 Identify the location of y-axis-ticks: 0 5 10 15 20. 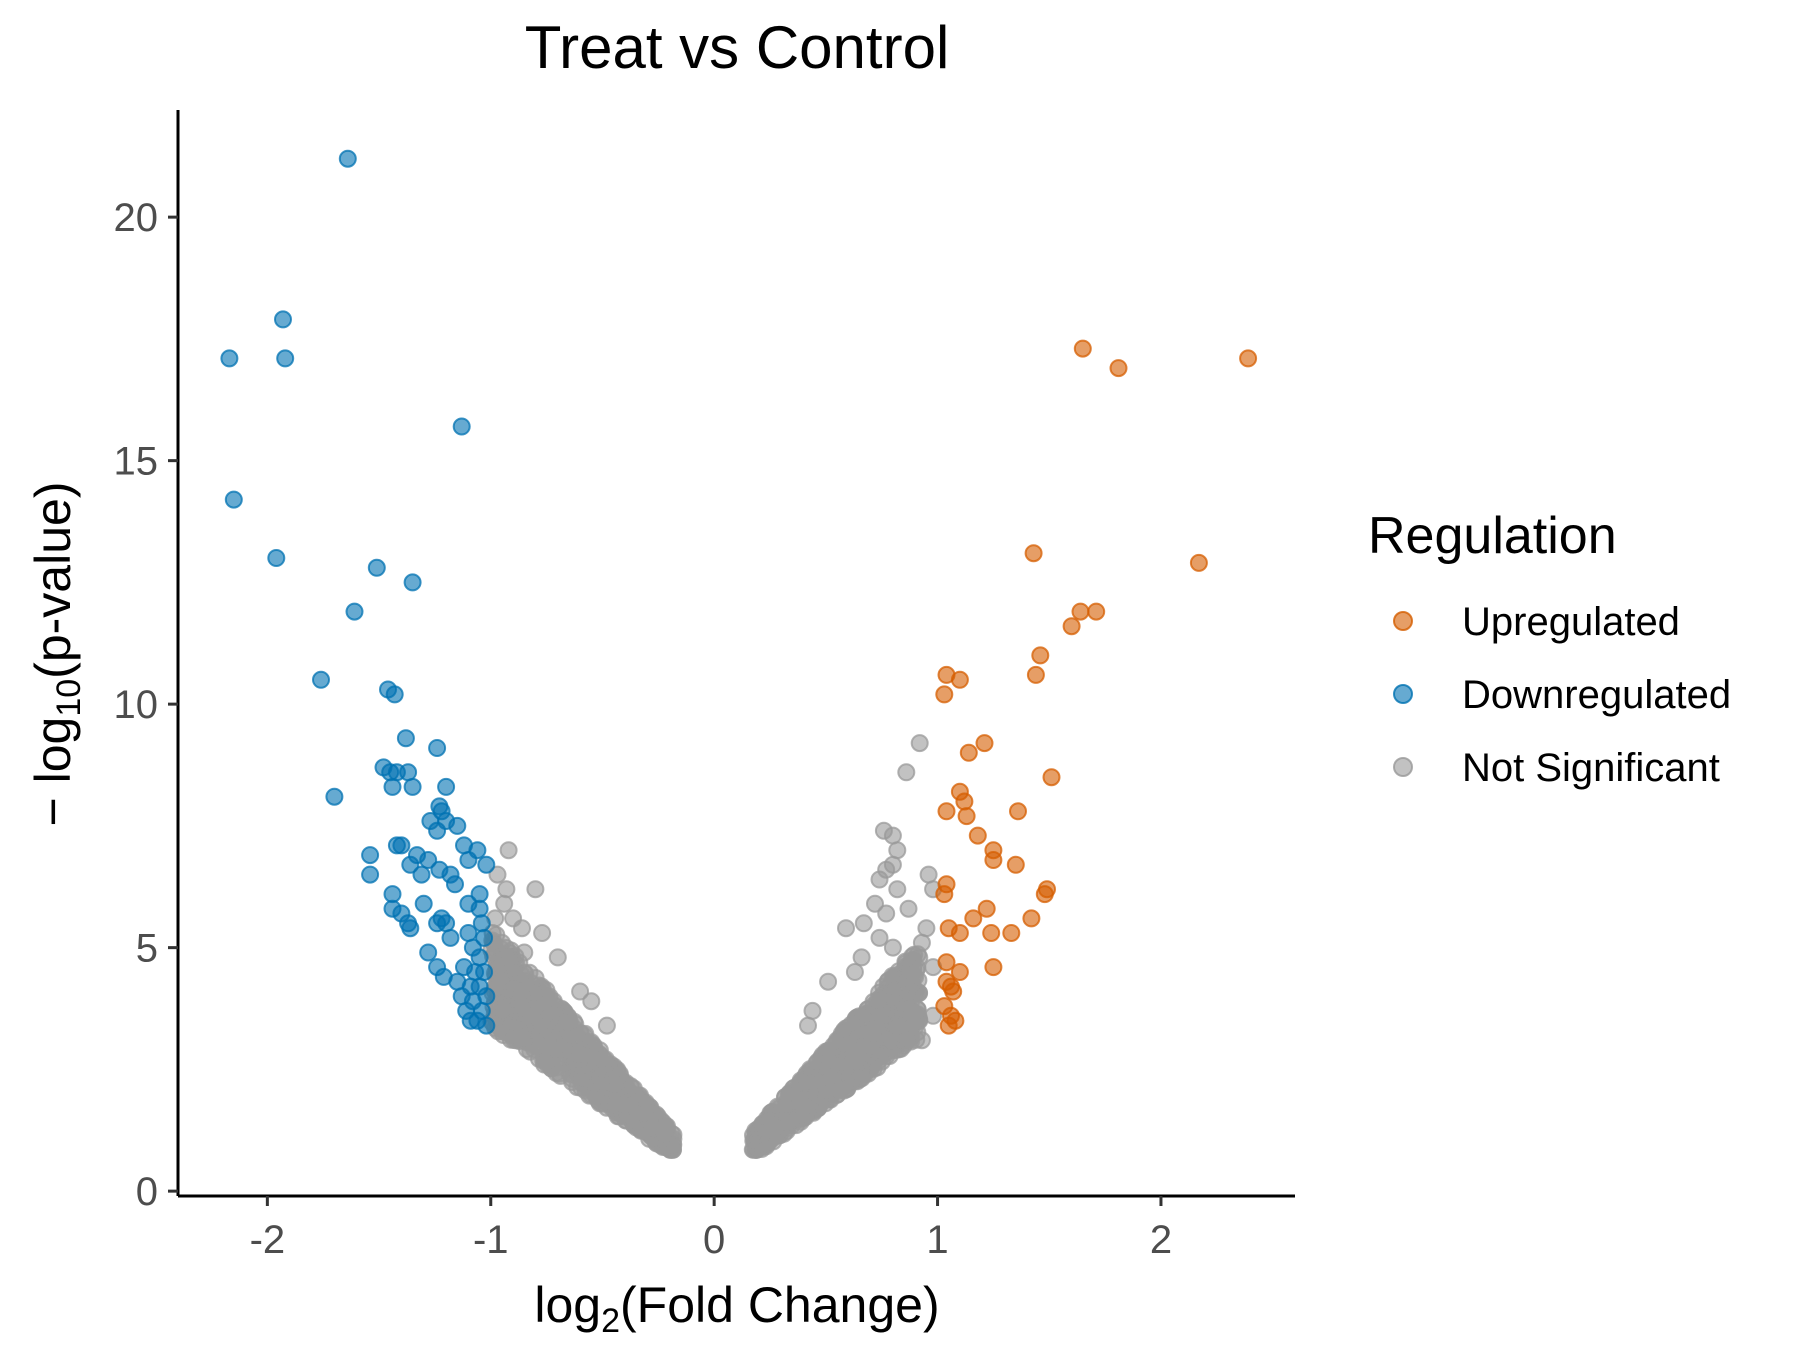
(146, 705).